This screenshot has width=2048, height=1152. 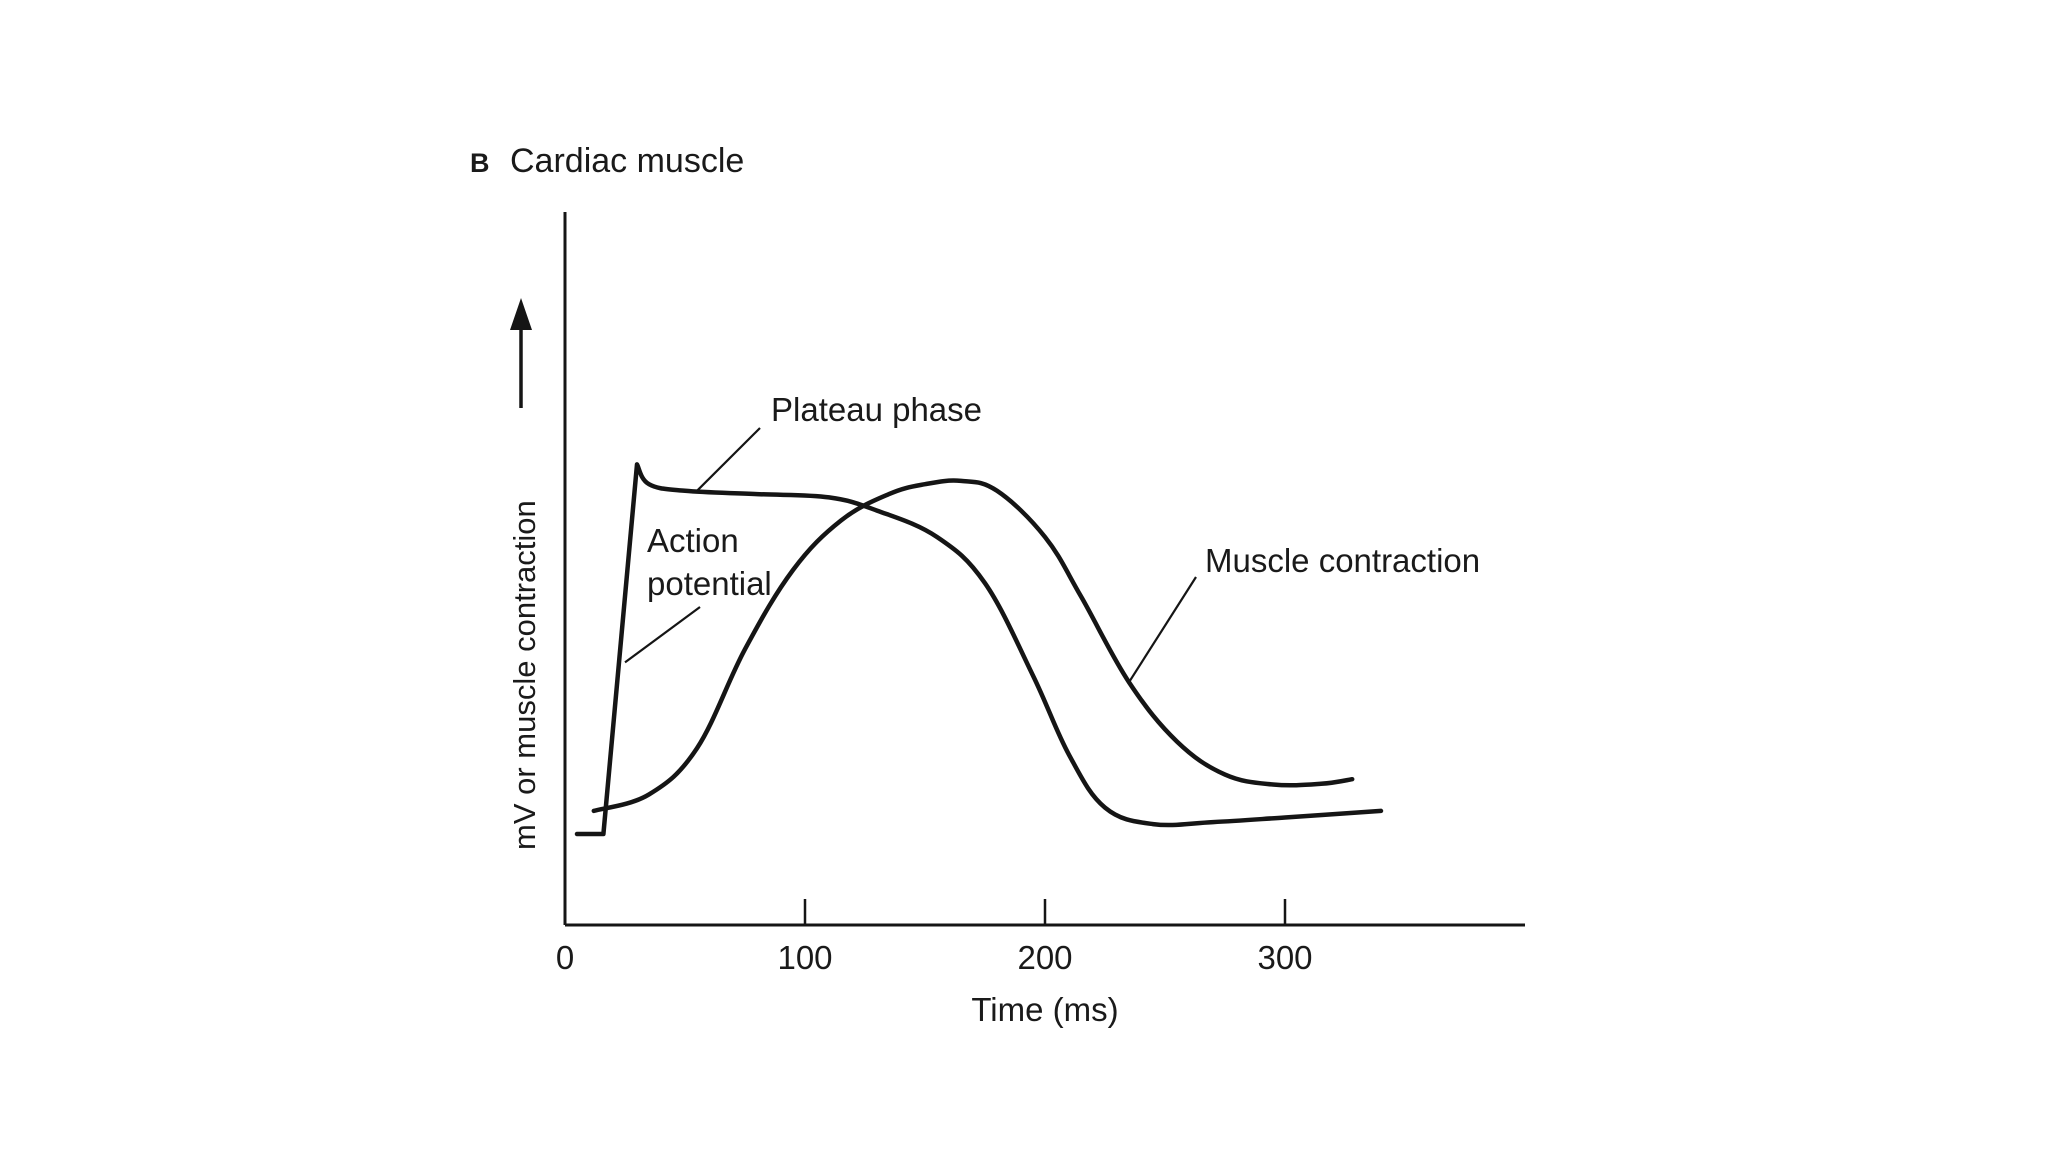 I want to click on x-tick-labels: 0 100 200 300, so click(x=934, y=957).